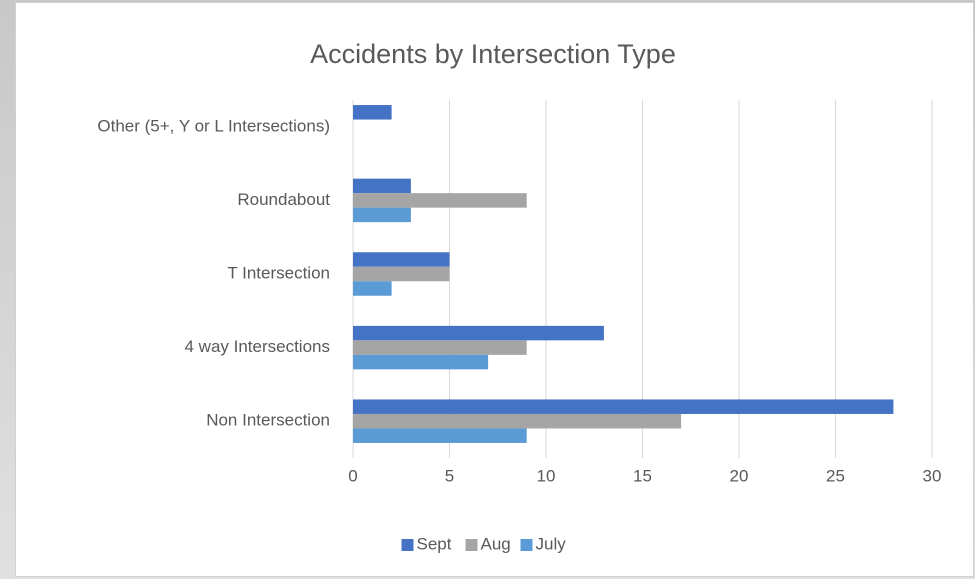 The height and width of the screenshot is (579, 975). Describe the element at coordinates (739, 475) in the screenshot. I see `x-tick-label: 20` at that location.